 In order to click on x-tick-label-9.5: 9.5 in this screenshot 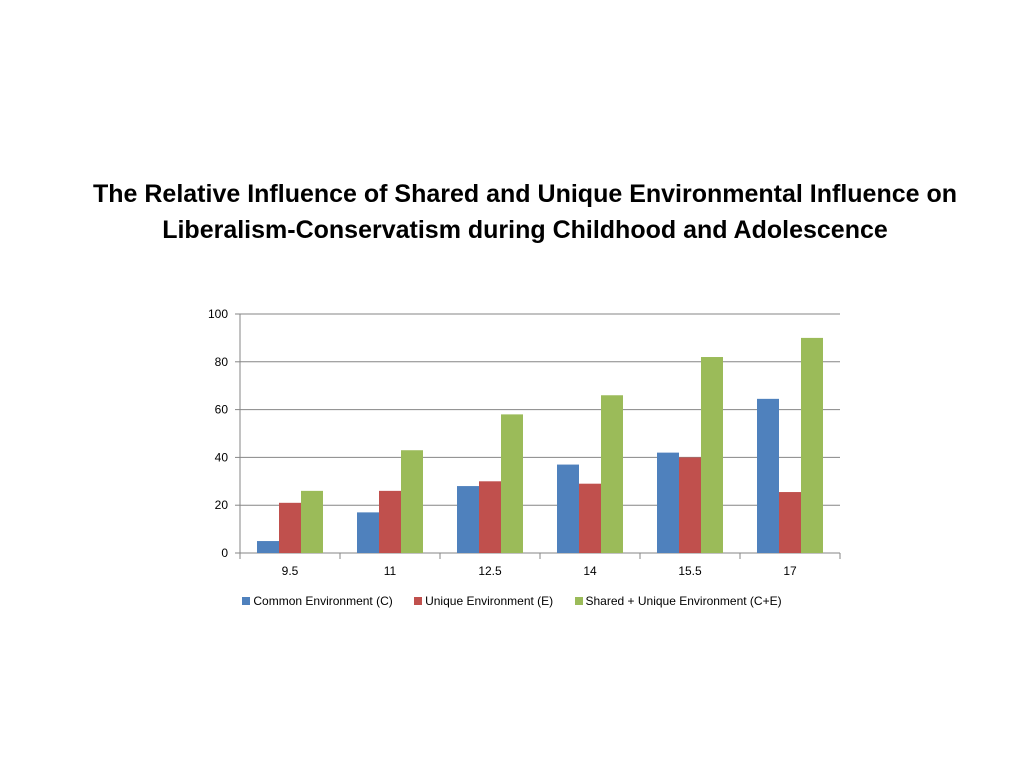, I will do `click(290, 571)`.